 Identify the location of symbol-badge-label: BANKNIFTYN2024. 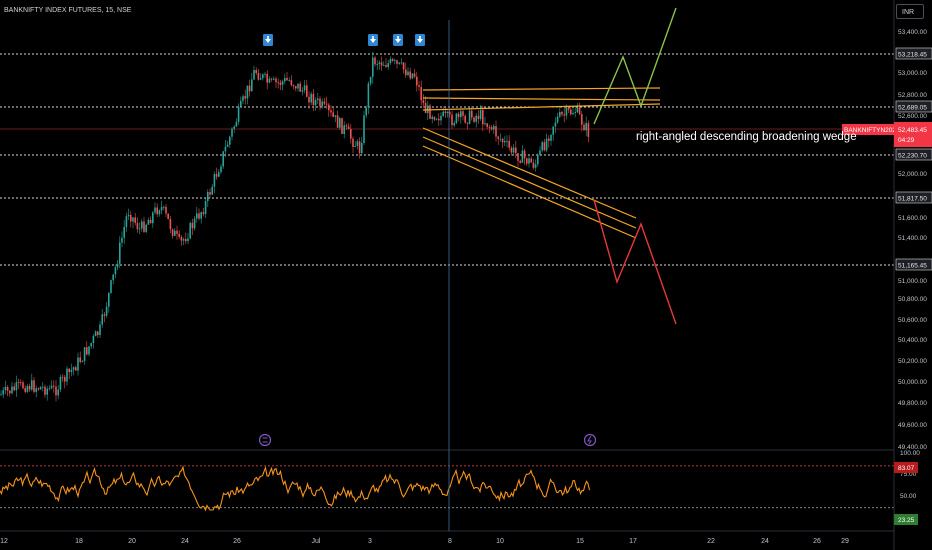
(872, 130).